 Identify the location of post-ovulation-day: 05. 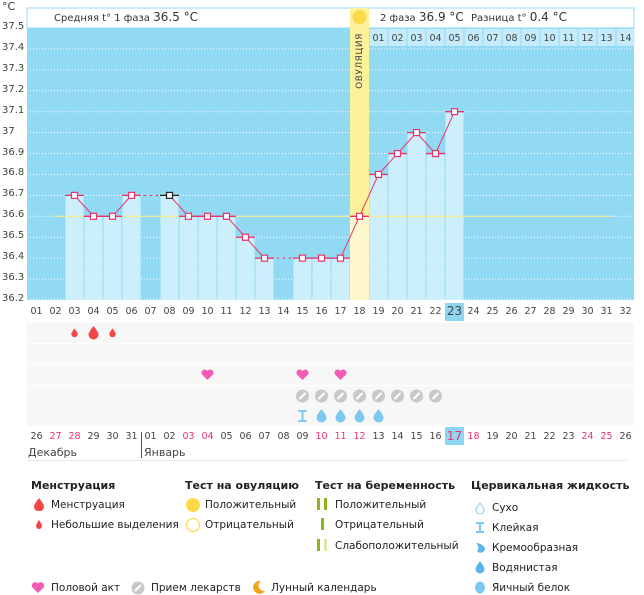
(454, 38).